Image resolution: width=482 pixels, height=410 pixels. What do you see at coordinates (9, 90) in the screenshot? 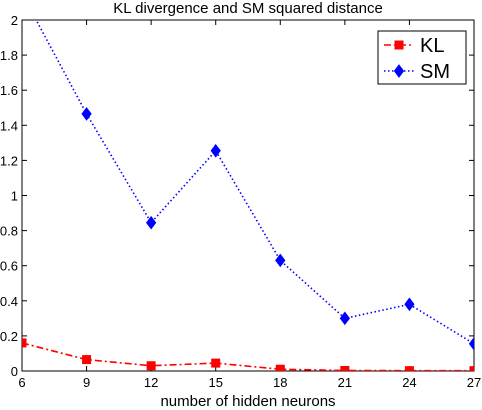
I see `y-tick-label: 1.6` at bounding box center [9, 90].